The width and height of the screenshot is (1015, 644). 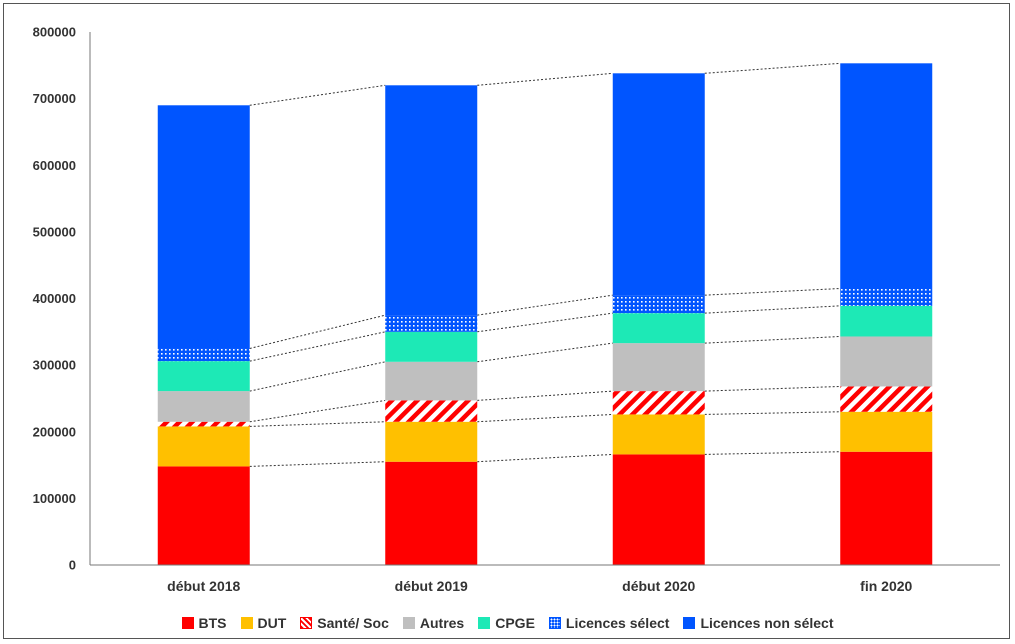 I want to click on y-tick-label: 800000, so click(x=54, y=32).